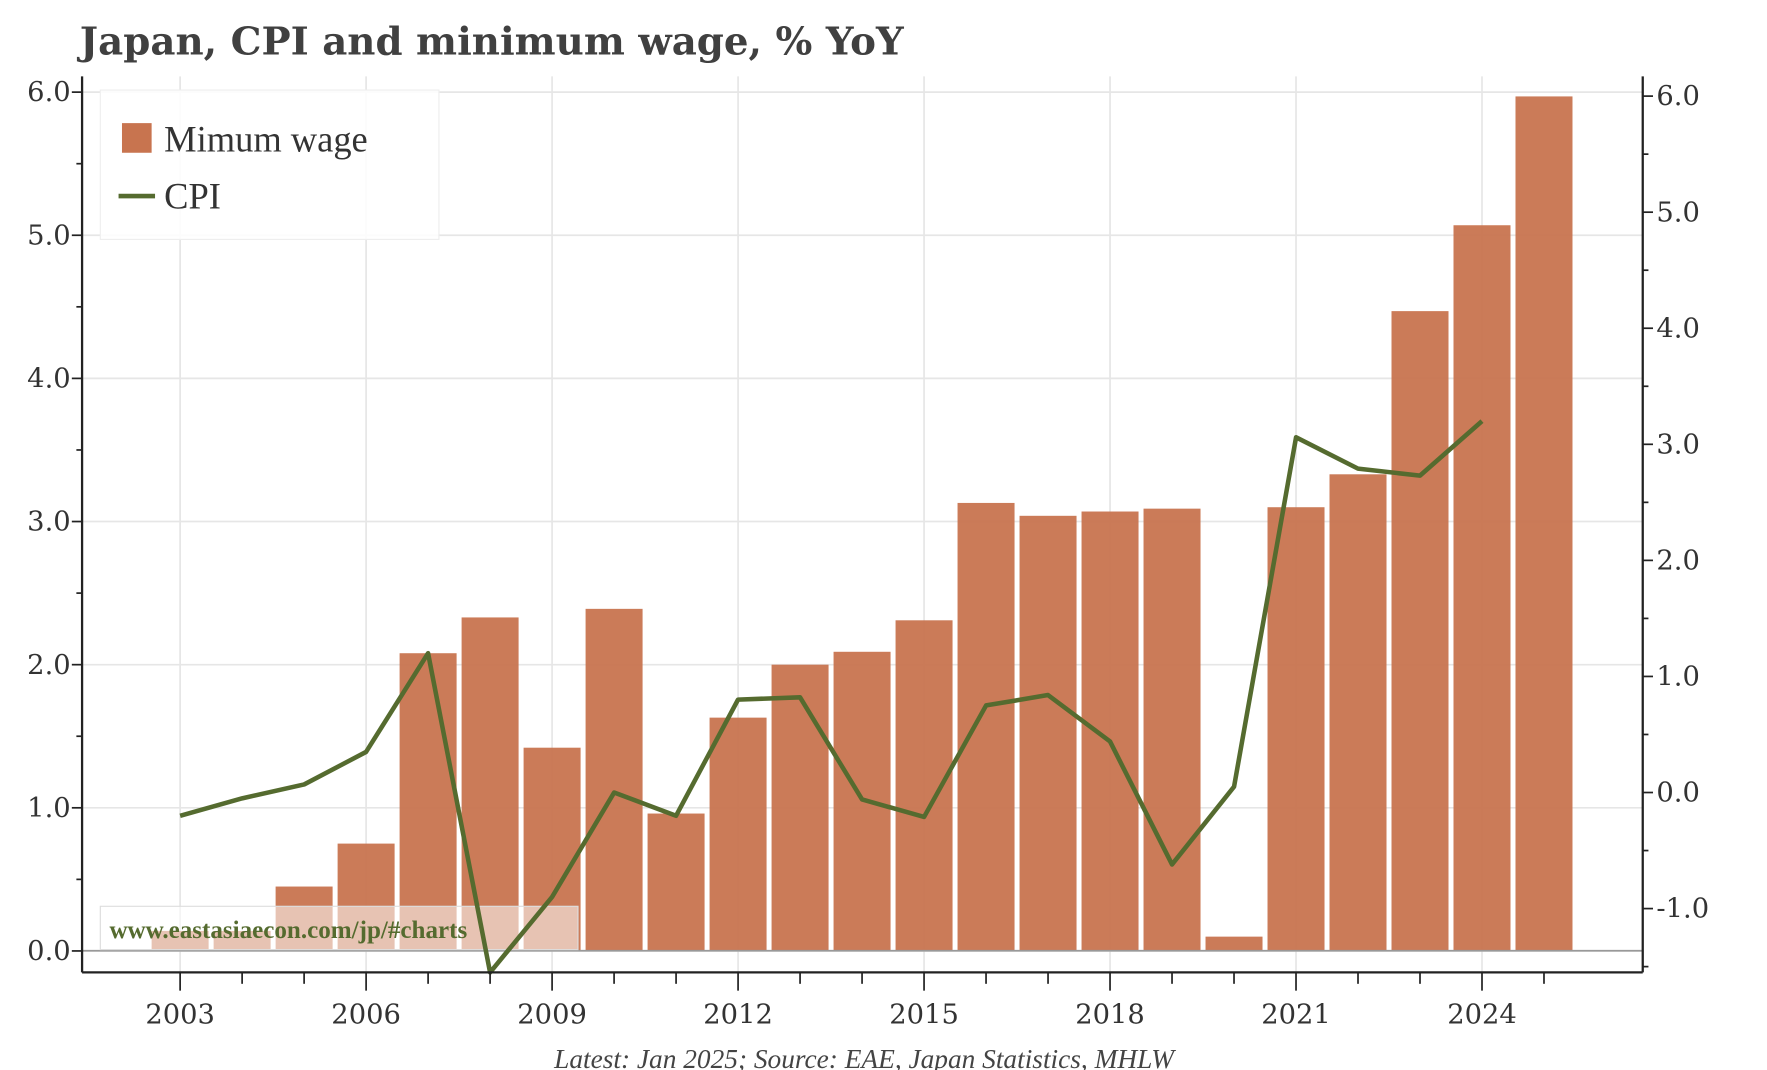 The image size is (1767, 1070). What do you see at coordinates (288, 930) in the screenshot?
I see `watermark: www.eastasiaecon.com/jp/#charts` at bounding box center [288, 930].